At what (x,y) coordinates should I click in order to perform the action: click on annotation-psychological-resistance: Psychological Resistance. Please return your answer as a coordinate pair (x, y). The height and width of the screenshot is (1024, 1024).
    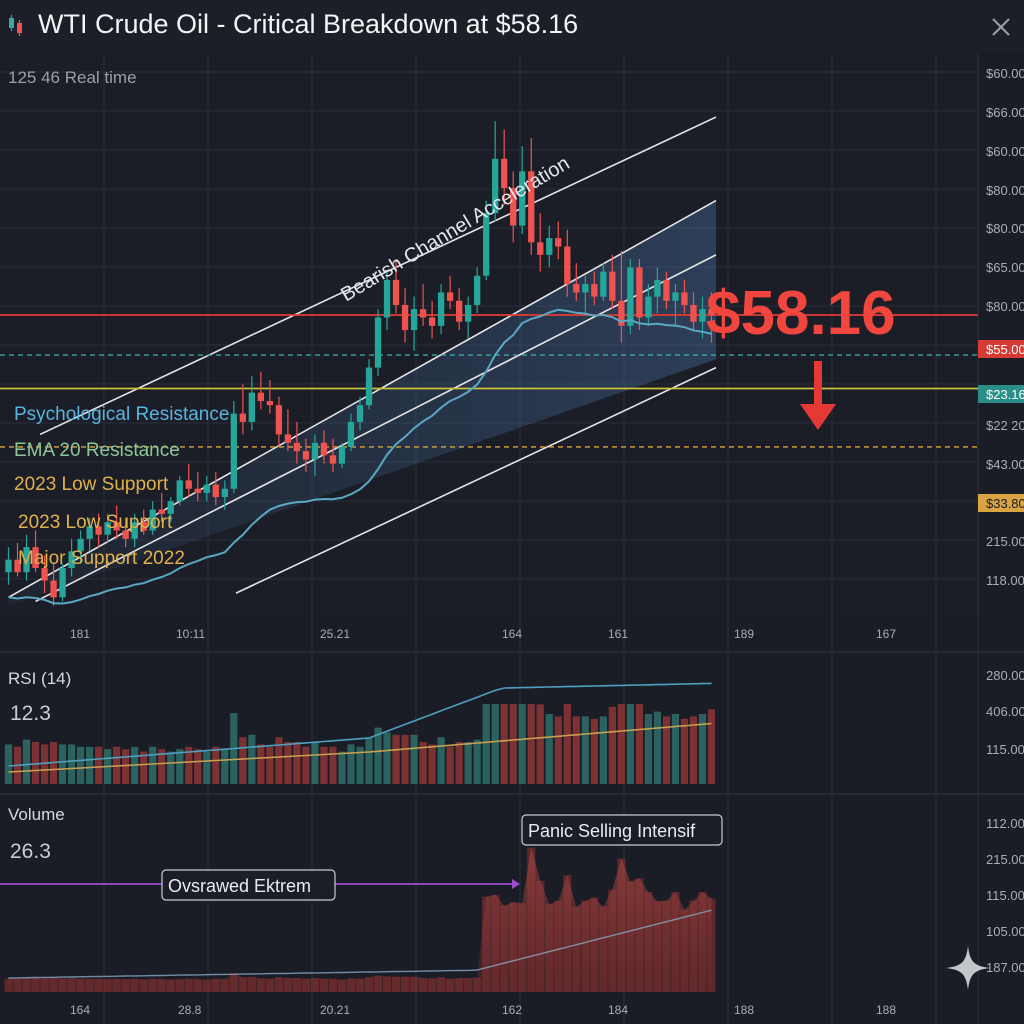
    Looking at the image, I should click on (121, 414).